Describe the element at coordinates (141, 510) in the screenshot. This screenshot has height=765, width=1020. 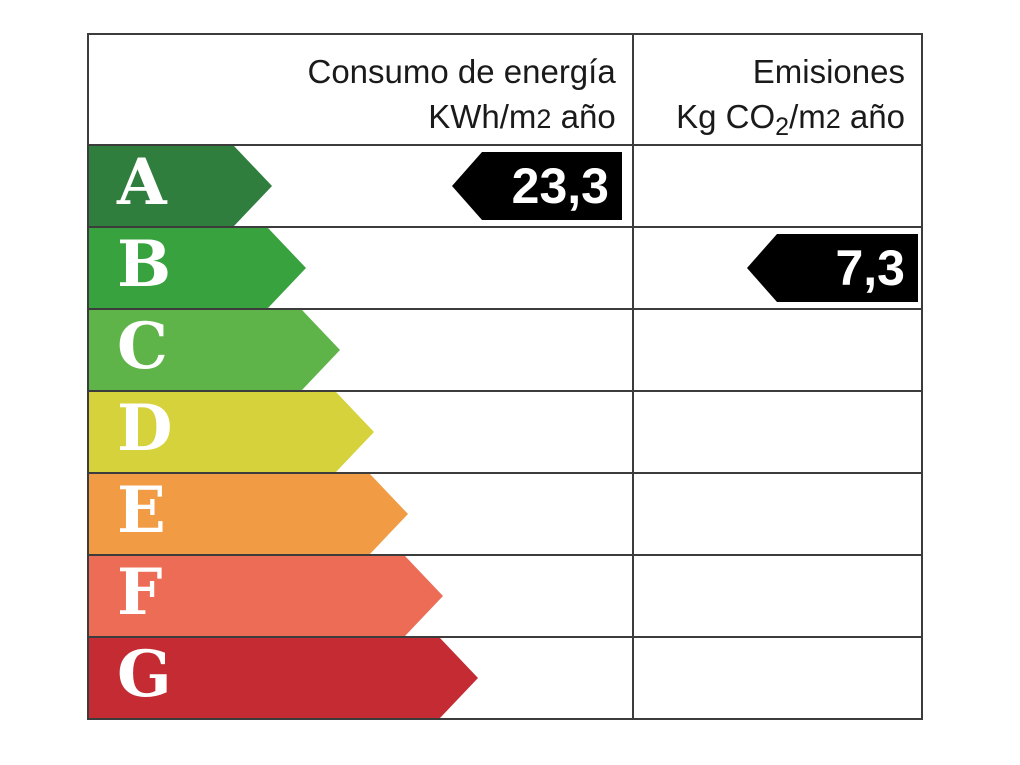
I see `rating-letter-e: E` at that location.